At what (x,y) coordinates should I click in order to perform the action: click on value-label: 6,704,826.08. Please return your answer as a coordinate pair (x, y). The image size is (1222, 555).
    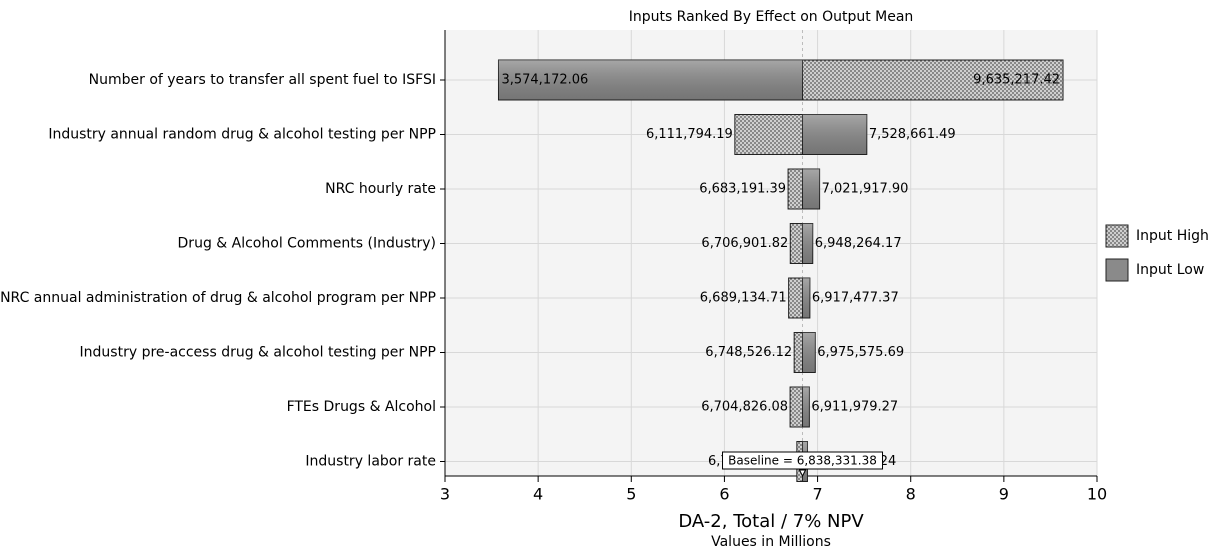
    Looking at the image, I should click on (744, 407).